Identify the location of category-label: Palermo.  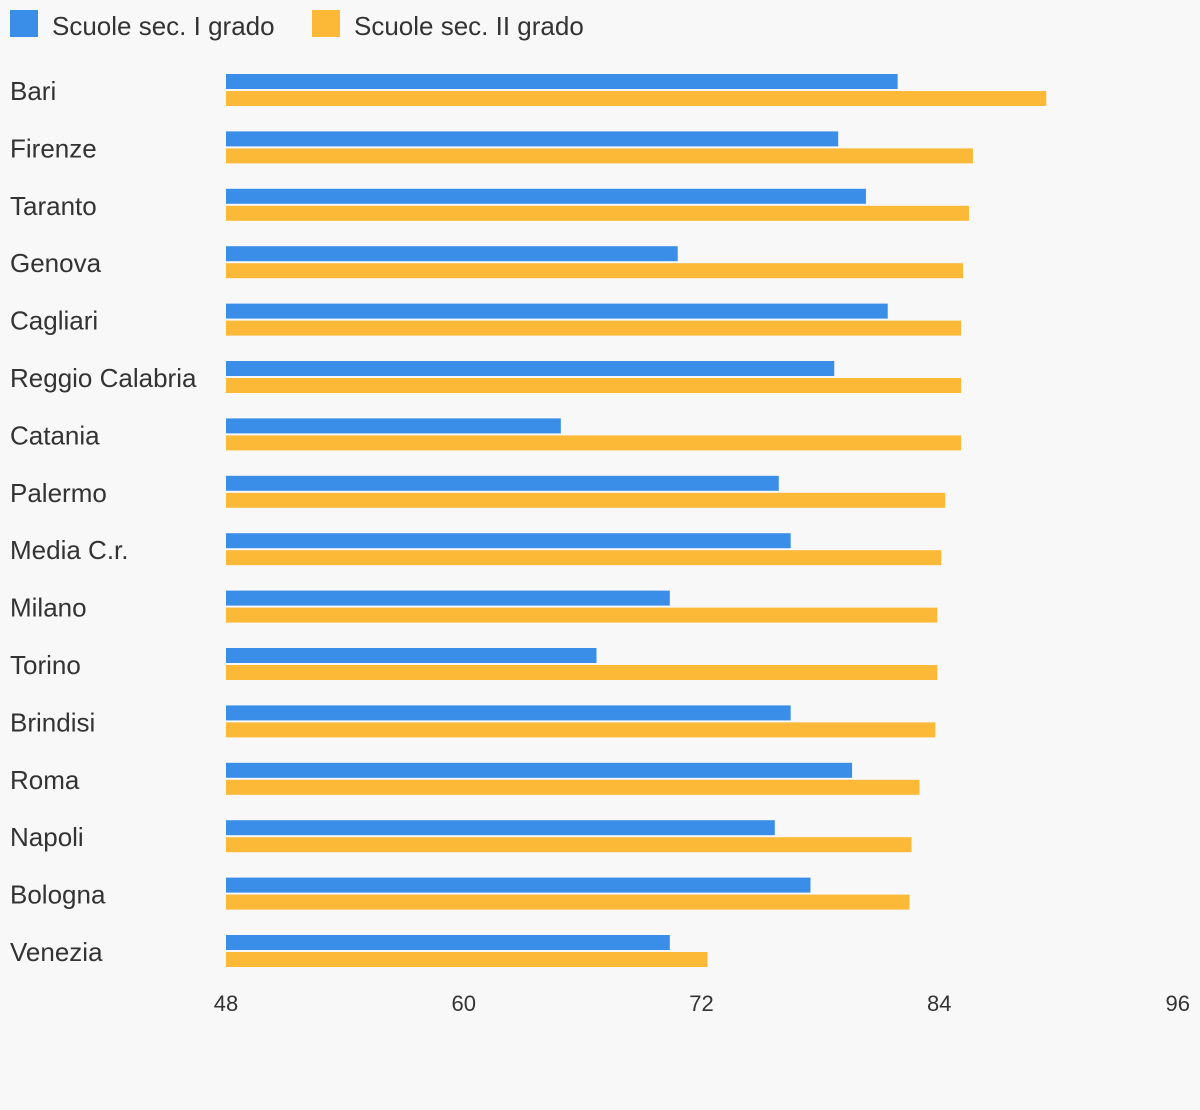
(58, 493).